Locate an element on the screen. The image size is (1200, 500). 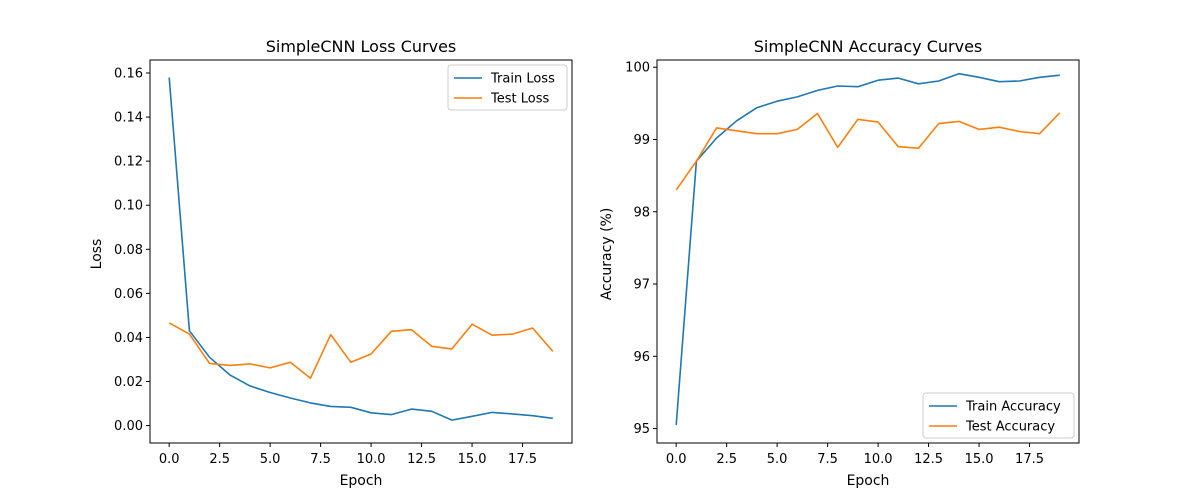
y-tick-label: 98 is located at coordinates (641, 212).